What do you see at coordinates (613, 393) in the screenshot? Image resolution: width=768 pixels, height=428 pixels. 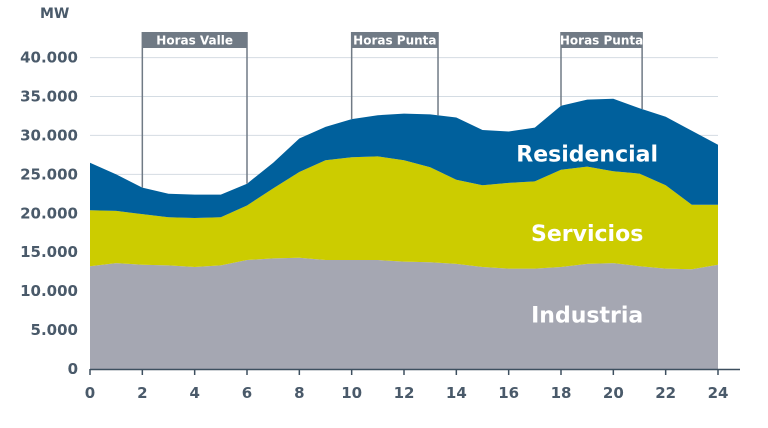 I see `x-tick-label: 20` at bounding box center [613, 393].